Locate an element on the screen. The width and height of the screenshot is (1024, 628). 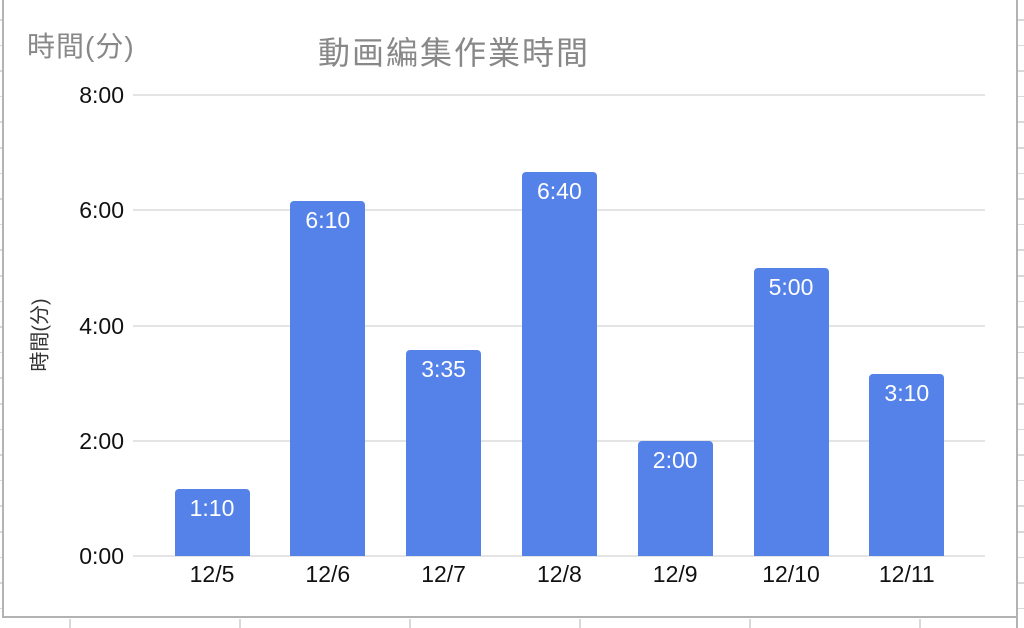
bar-value-label: 6:10 is located at coordinates (328, 220).